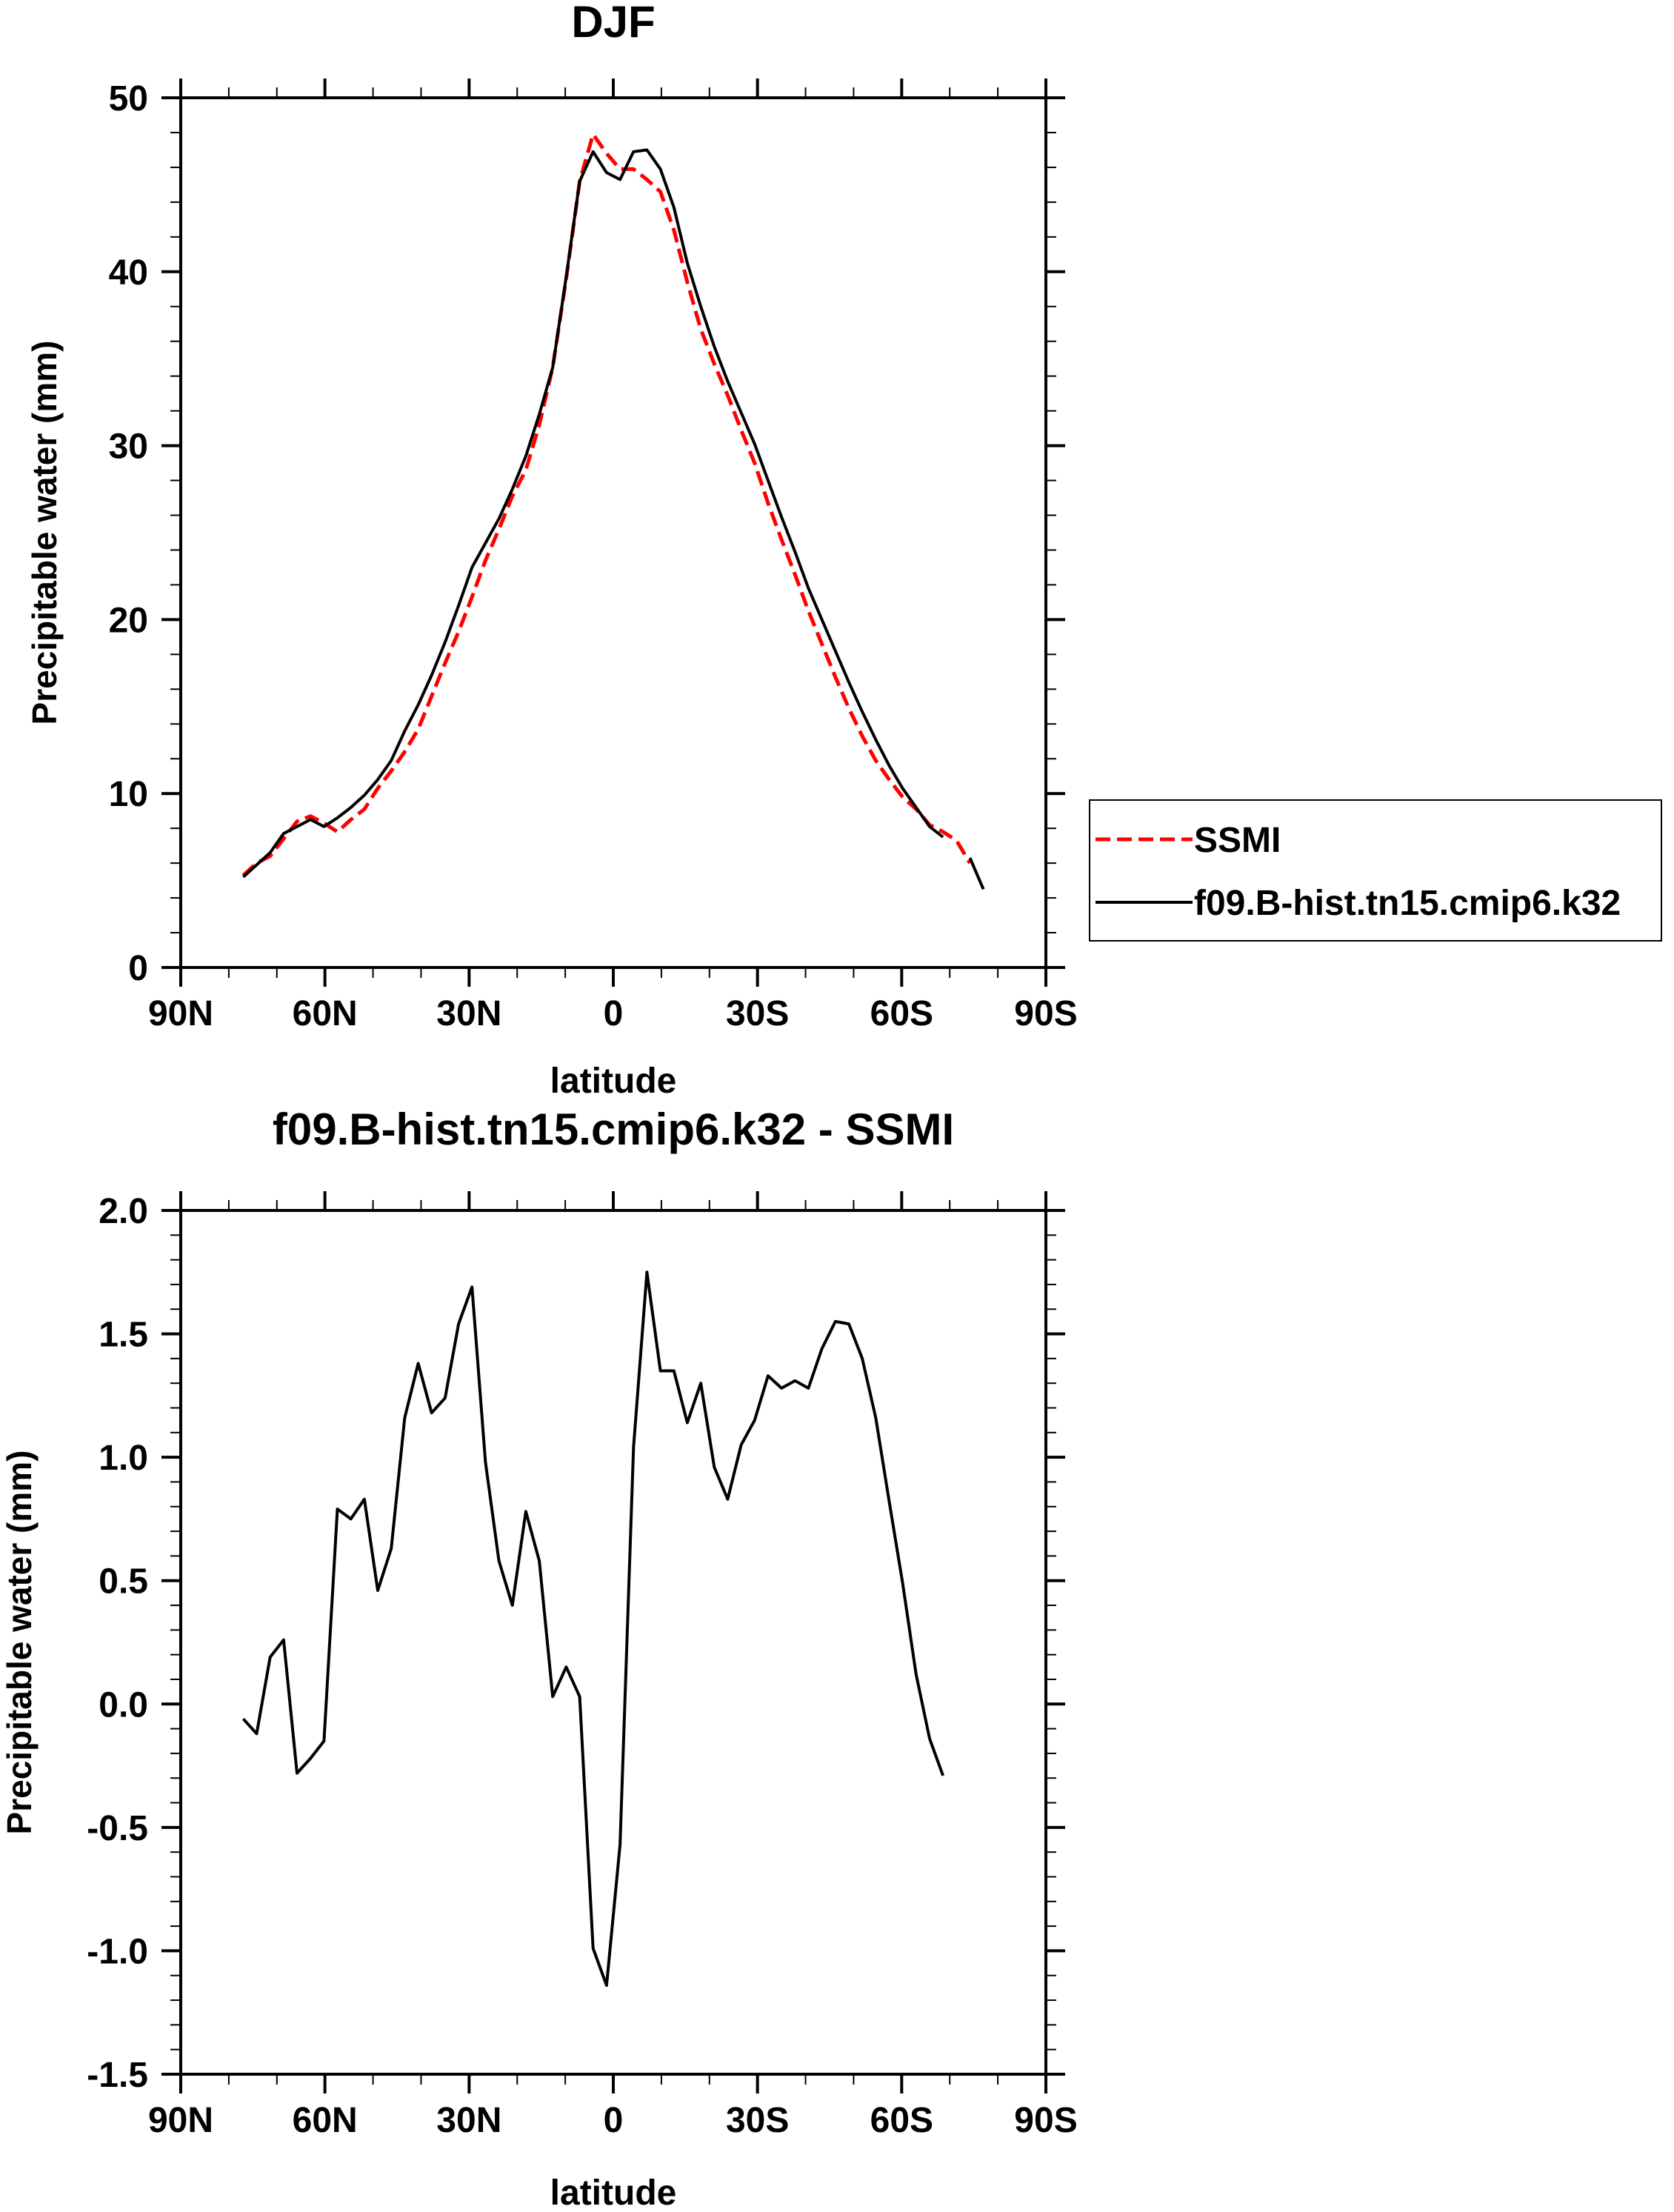 This screenshot has height=2212, width=1674. What do you see at coordinates (117, 1828) in the screenshot?
I see `y-tick-label: -0.5` at bounding box center [117, 1828].